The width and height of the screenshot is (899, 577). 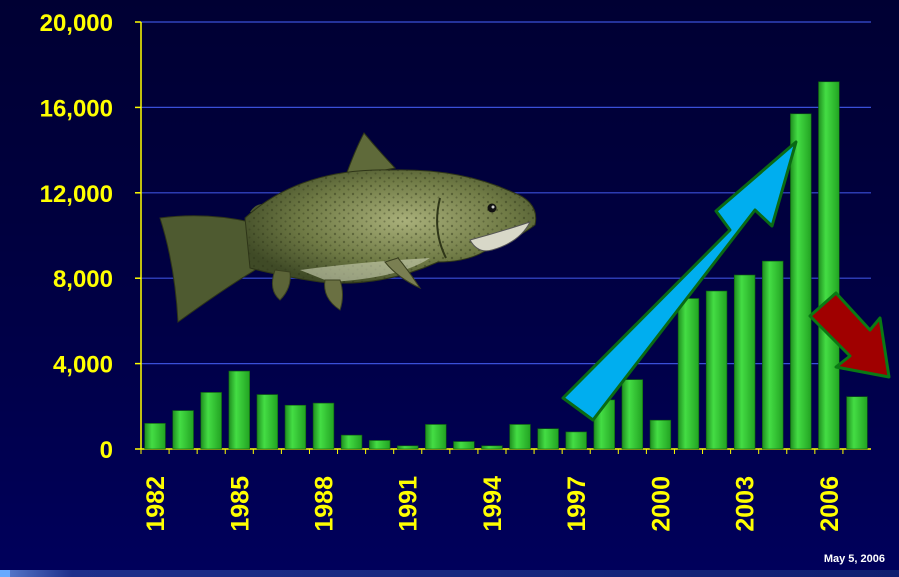 I want to click on y-tick-label: 16,000, so click(x=76, y=108).